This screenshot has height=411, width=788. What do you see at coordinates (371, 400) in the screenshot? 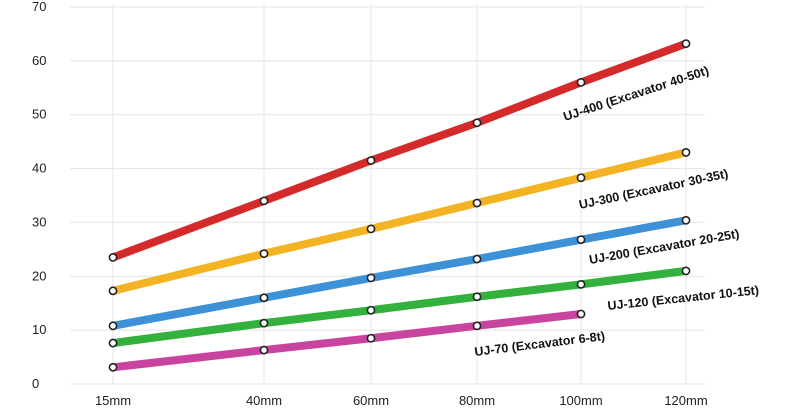
I see `x-tick-label: 60mm` at bounding box center [371, 400].